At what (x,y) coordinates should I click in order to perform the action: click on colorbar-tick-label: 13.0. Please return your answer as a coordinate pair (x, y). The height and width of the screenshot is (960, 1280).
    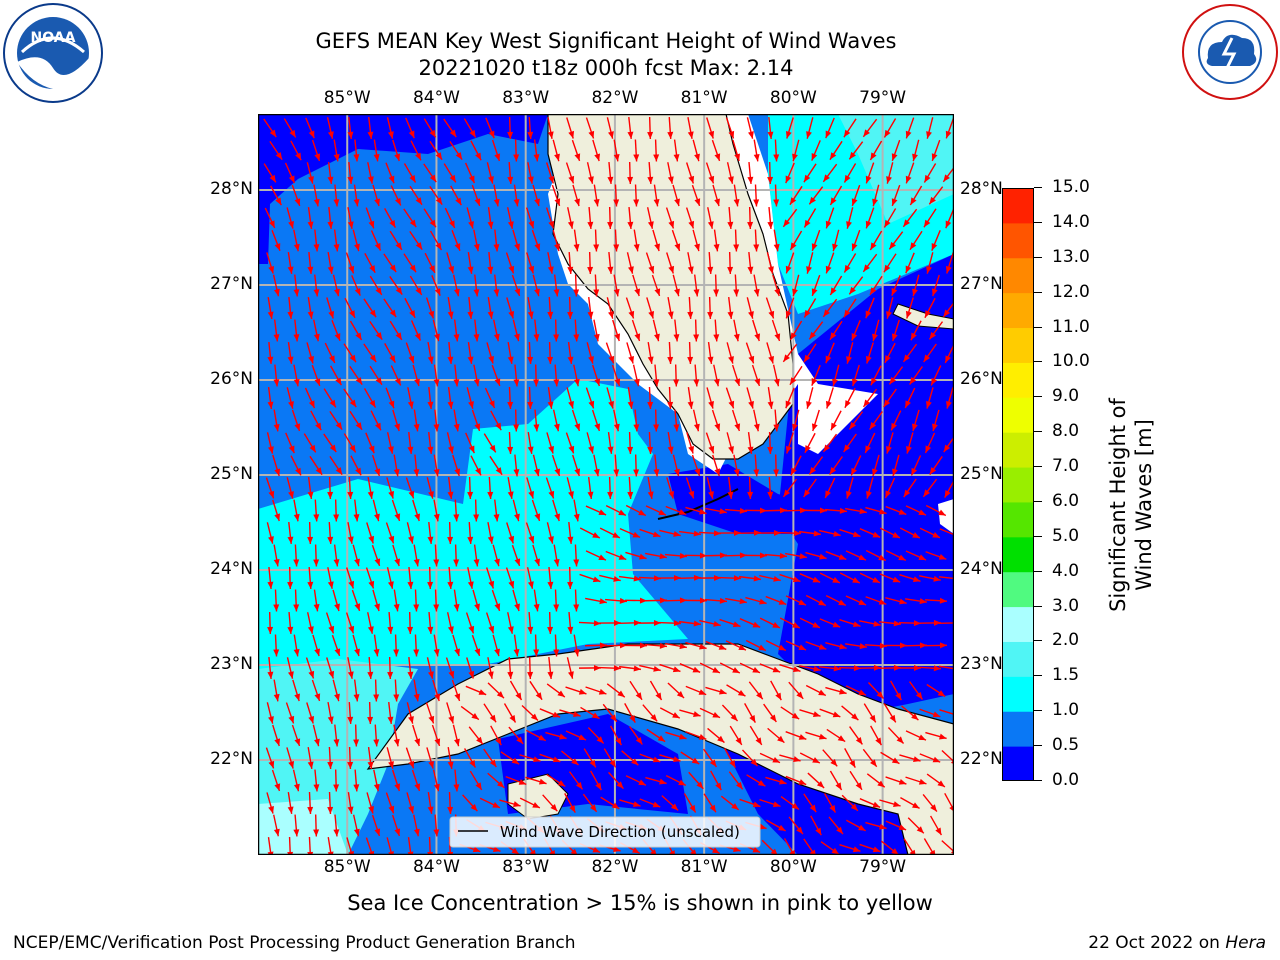
    Looking at the image, I should click on (1071, 256).